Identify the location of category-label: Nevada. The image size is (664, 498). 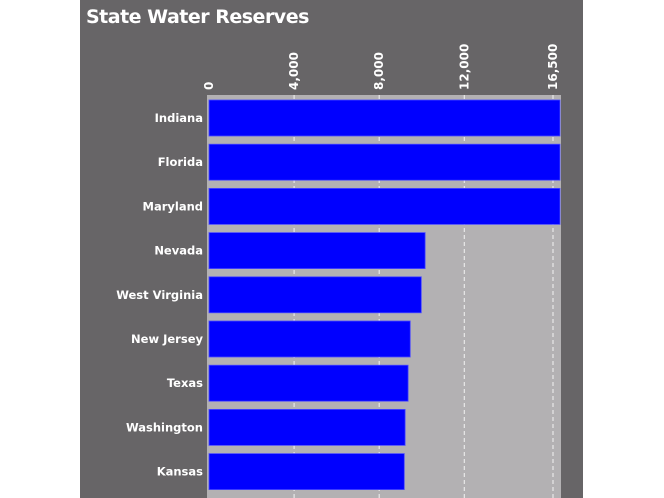
(178, 251).